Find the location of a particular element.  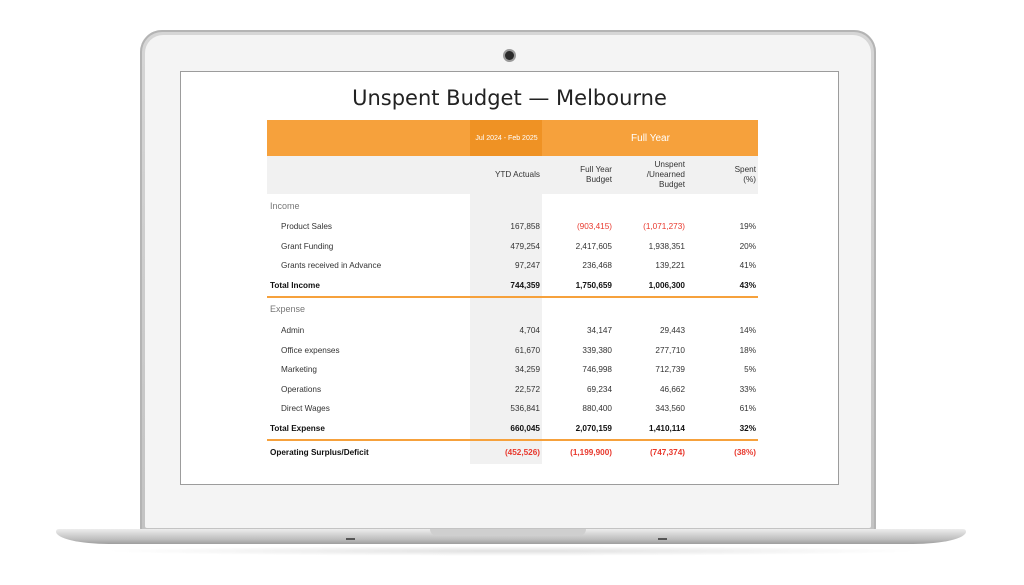

budget-cell: 746,998 is located at coordinates (597, 370).